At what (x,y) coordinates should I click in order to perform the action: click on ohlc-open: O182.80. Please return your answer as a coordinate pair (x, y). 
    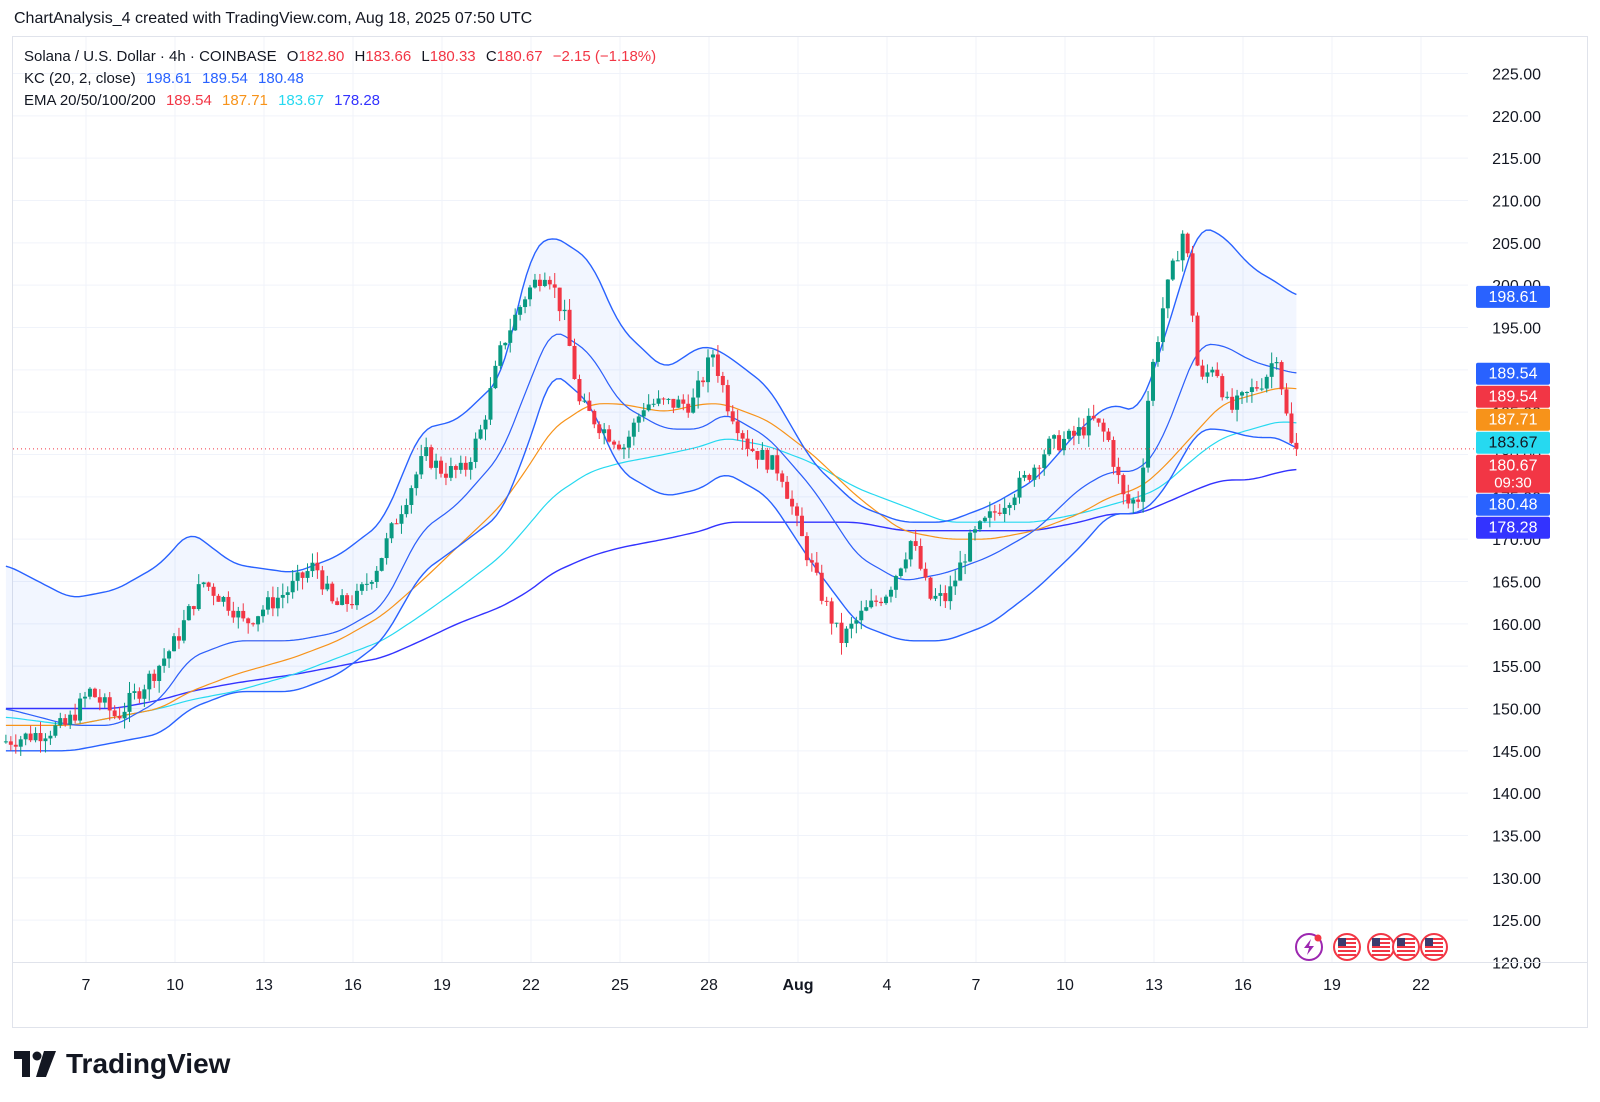
    Looking at the image, I should click on (316, 56).